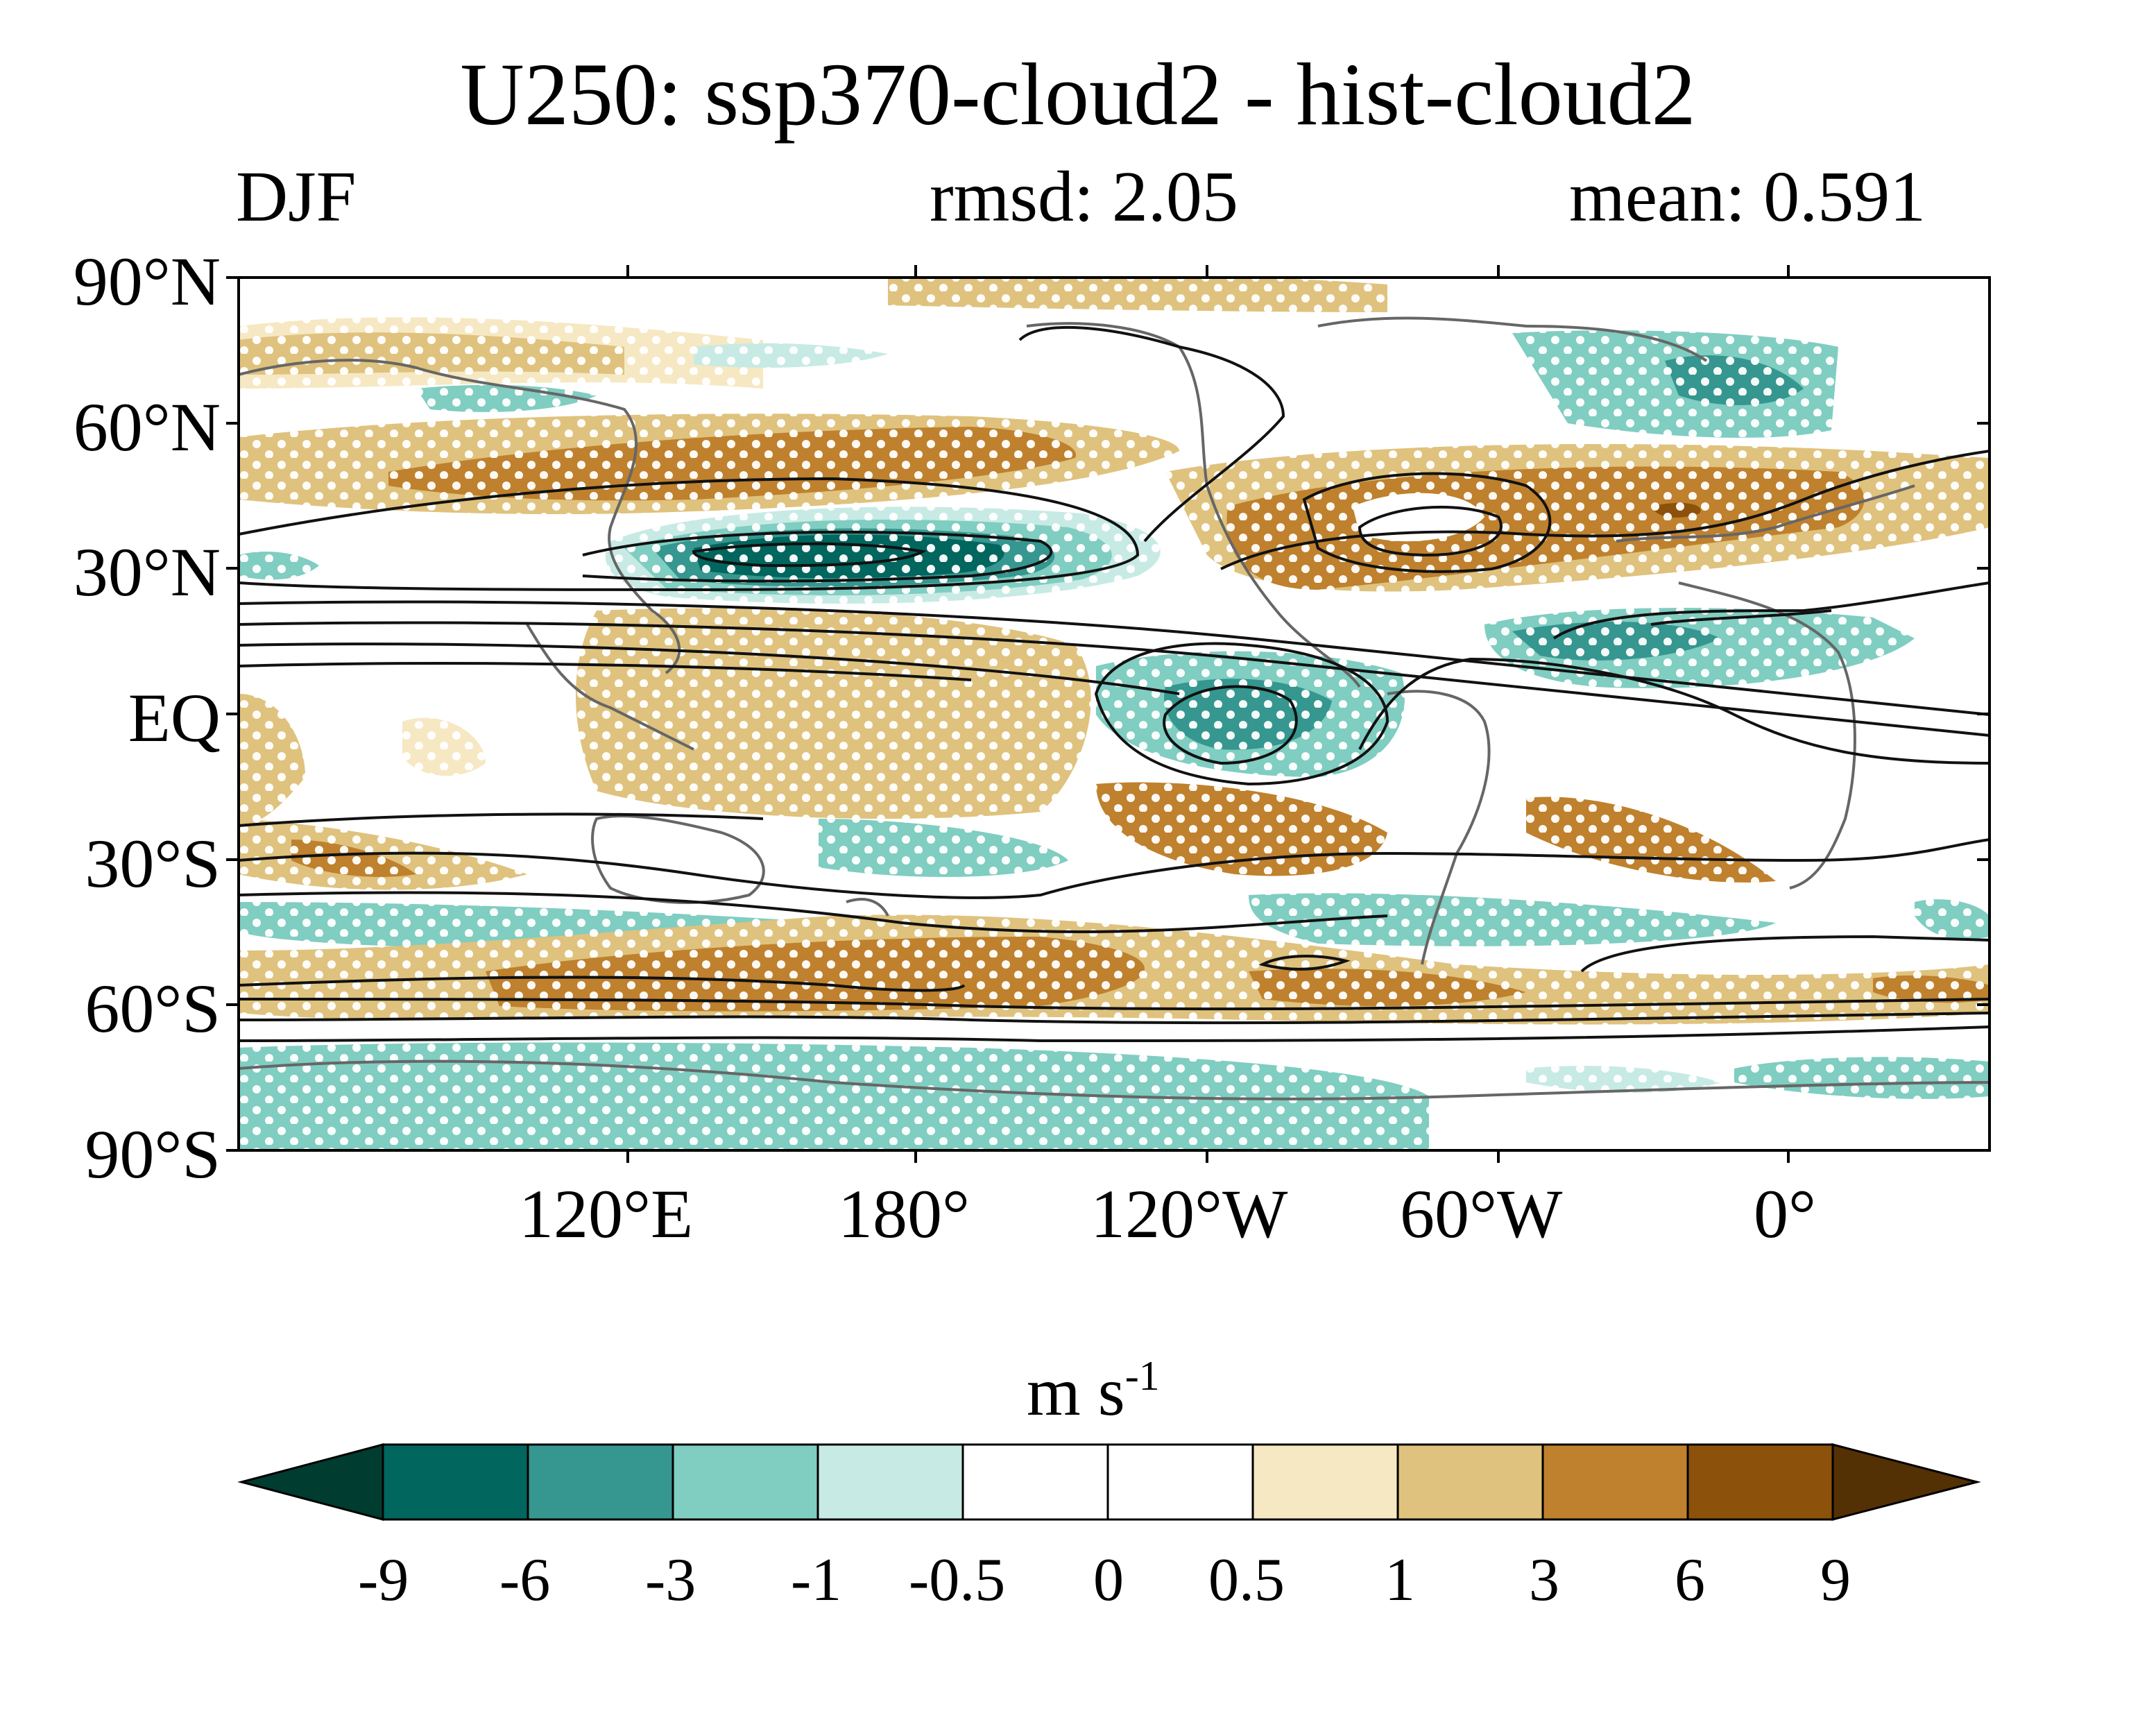  What do you see at coordinates (606, 1213) in the screenshot?
I see `lon-label: 120°E` at bounding box center [606, 1213].